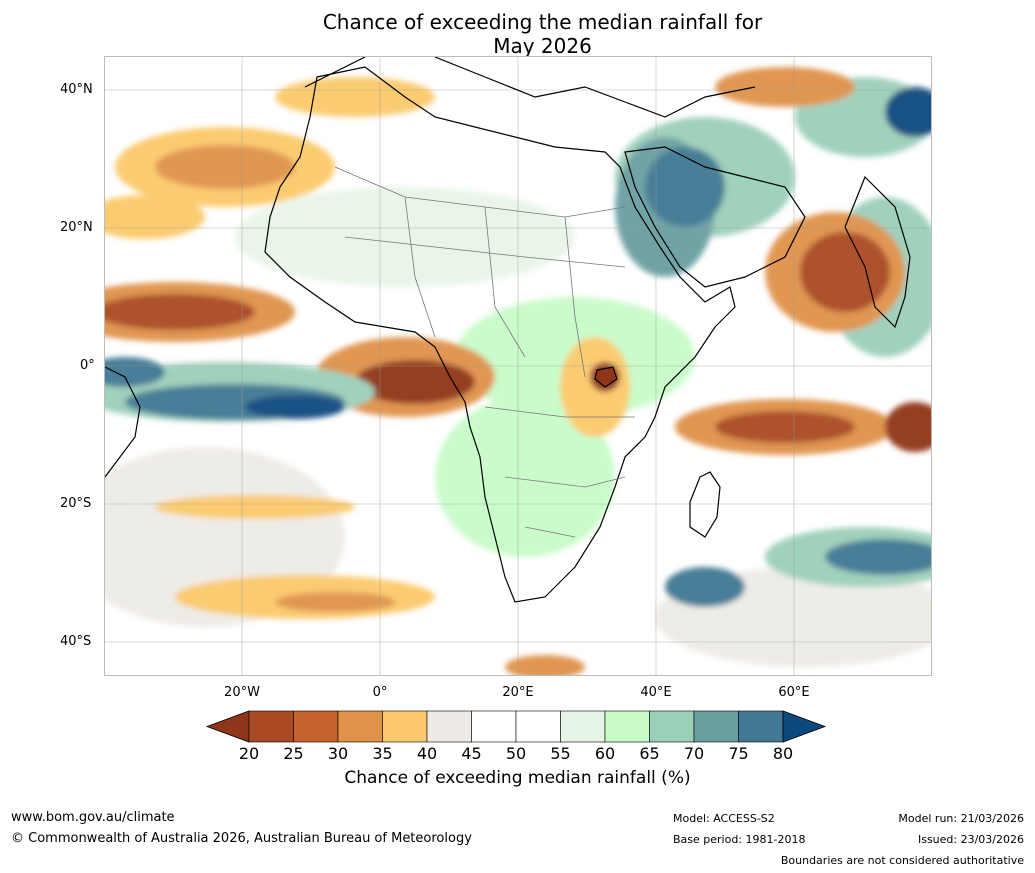  What do you see at coordinates (649, 753) in the screenshot?
I see `colorbar-tick-label: 65` at bounding box center [649, 753].